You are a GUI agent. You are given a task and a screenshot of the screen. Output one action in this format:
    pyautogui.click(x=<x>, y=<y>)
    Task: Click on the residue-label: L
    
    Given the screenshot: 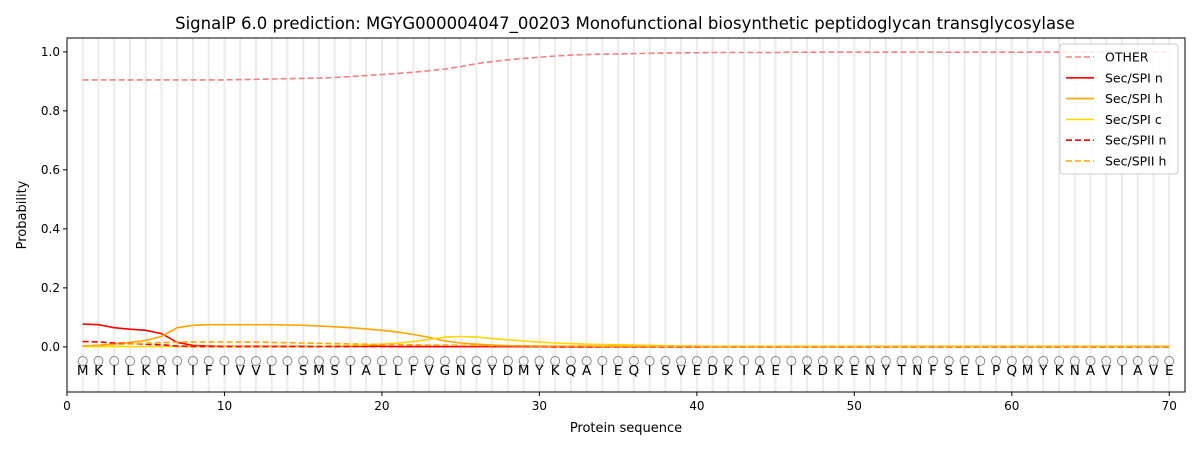 What is the action you would take?
    pyautogui.click(x=382, y=371)
    